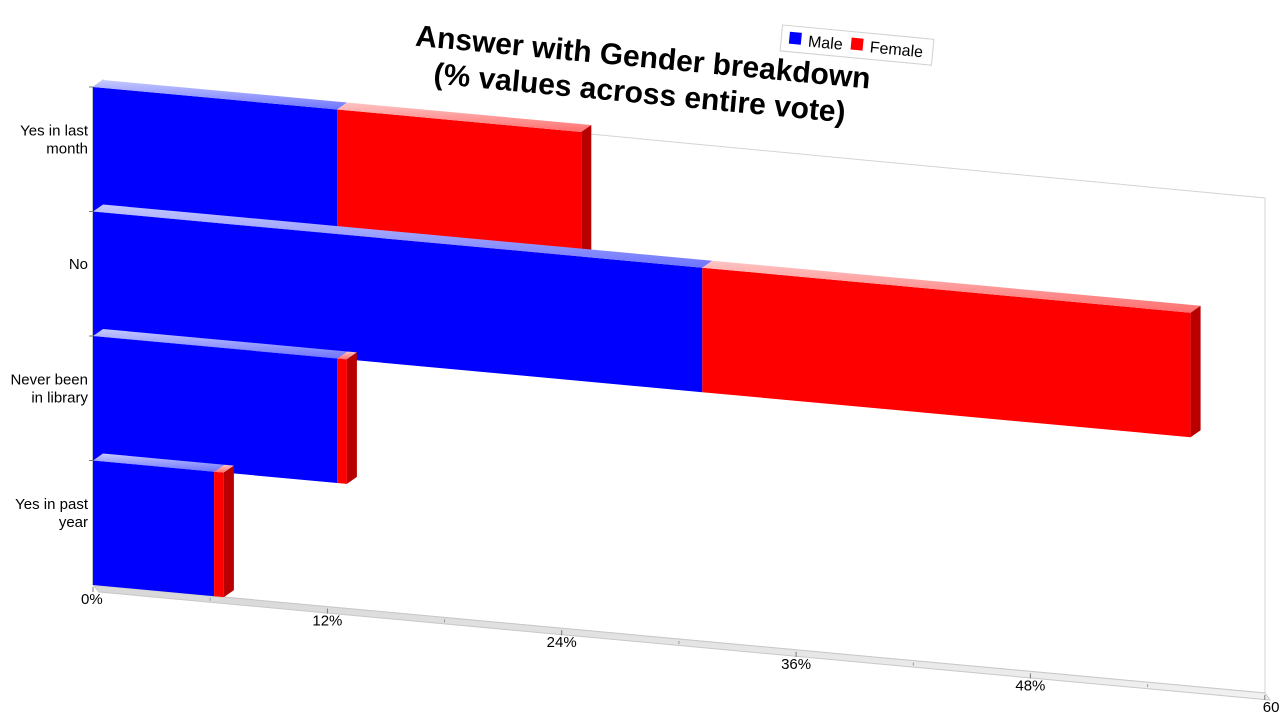 The image size is (1280, 720). I want to click on bar-top-male-no, so click(403, 236).